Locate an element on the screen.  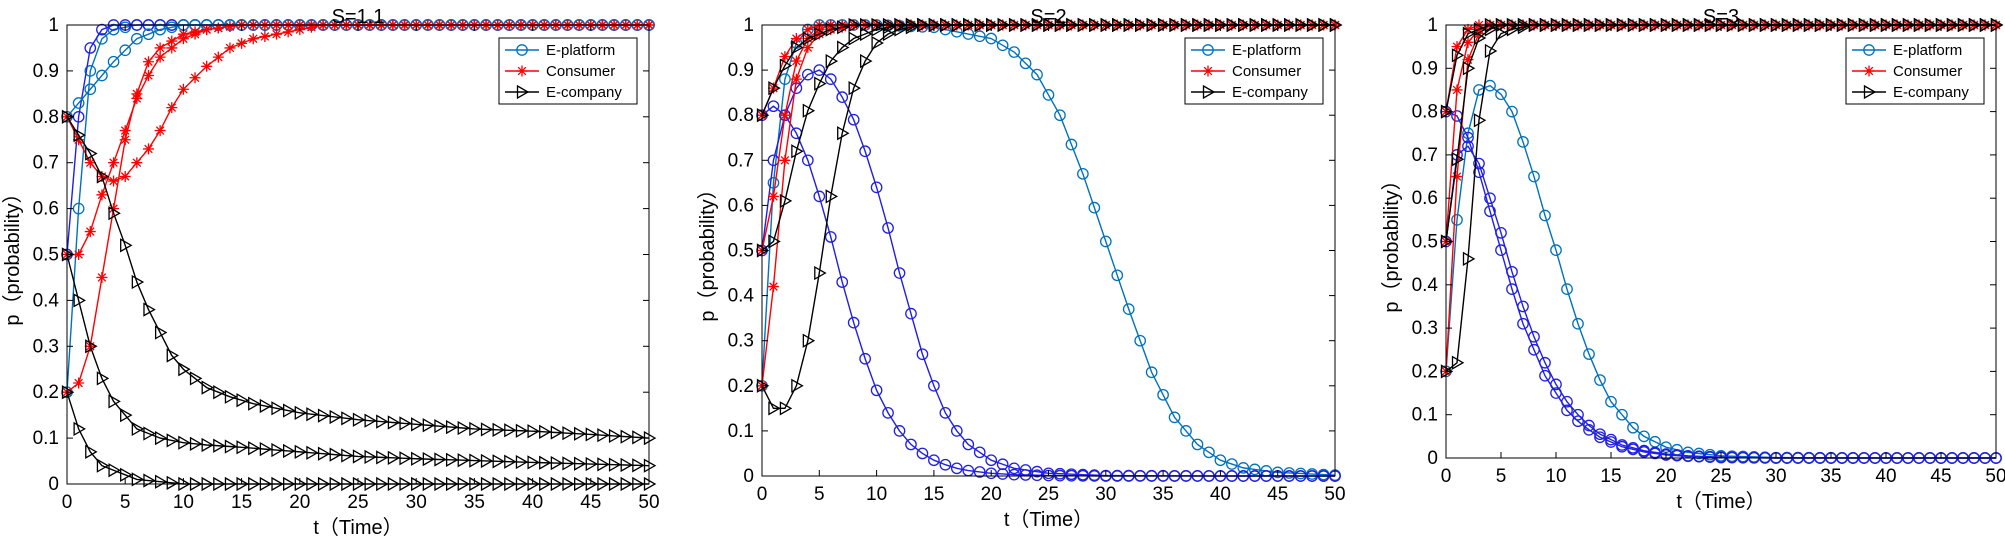
legend-label: E-company is located at coordinates (1931, 92).